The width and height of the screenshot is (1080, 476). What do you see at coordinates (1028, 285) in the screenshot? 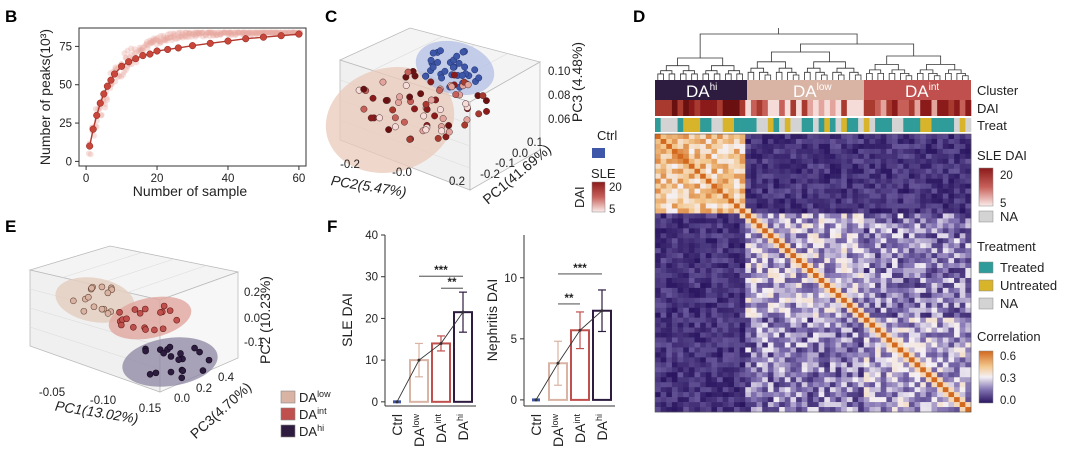
I see `legend-untreated: Untreated` at bounding box center [1028, 285].